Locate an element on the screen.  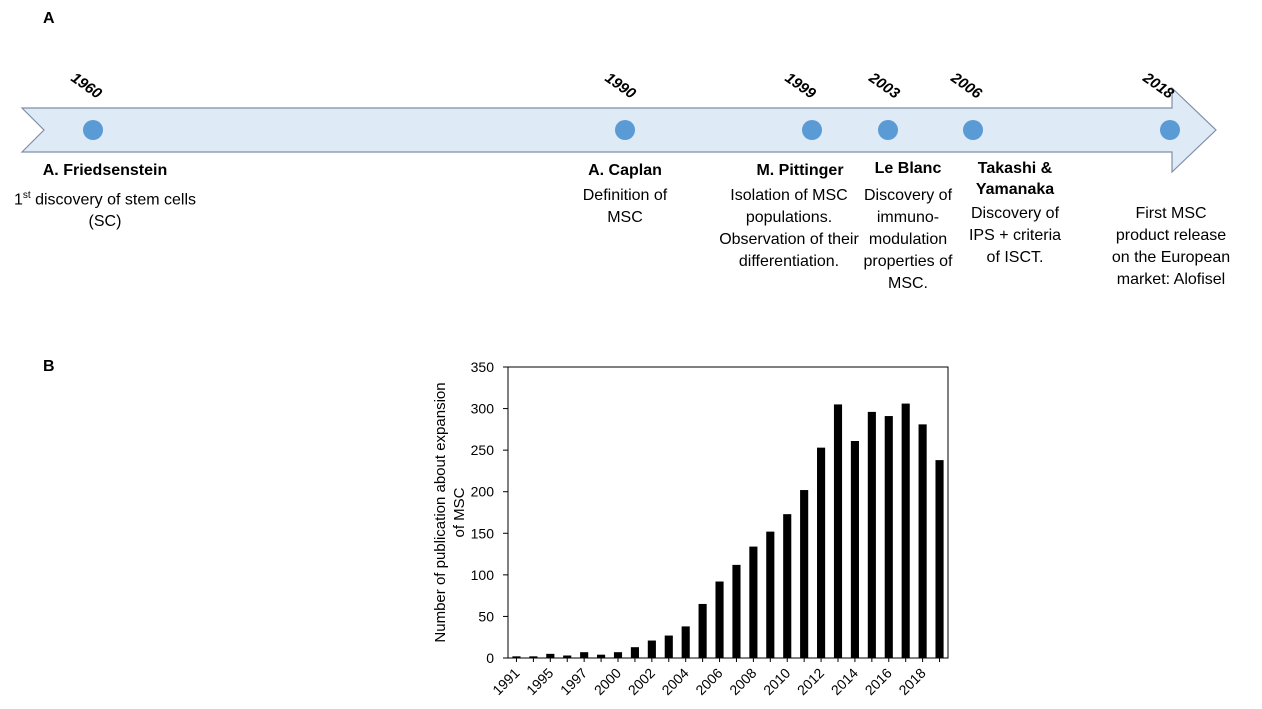
y-tick-label: 50 is located at coordinates (486, 616).